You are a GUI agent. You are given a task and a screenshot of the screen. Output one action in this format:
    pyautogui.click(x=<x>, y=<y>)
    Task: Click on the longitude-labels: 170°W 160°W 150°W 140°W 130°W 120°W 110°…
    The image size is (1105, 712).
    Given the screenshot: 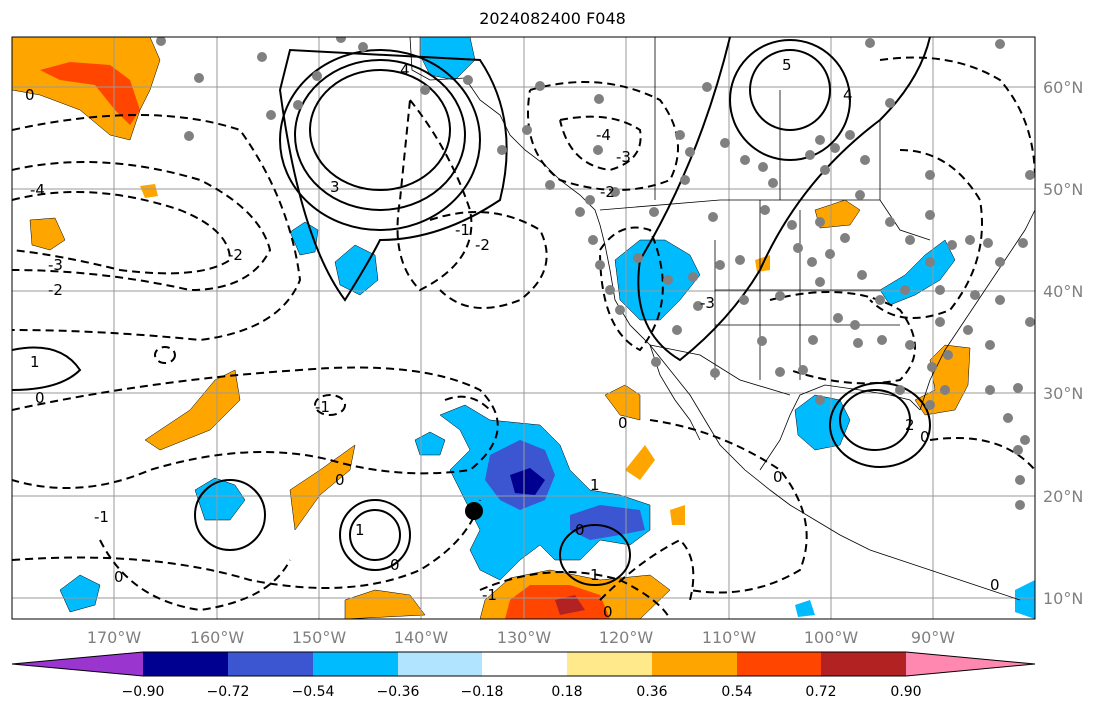 What is the action you would take?
    pyautogui.click(x=521, y=637)
    